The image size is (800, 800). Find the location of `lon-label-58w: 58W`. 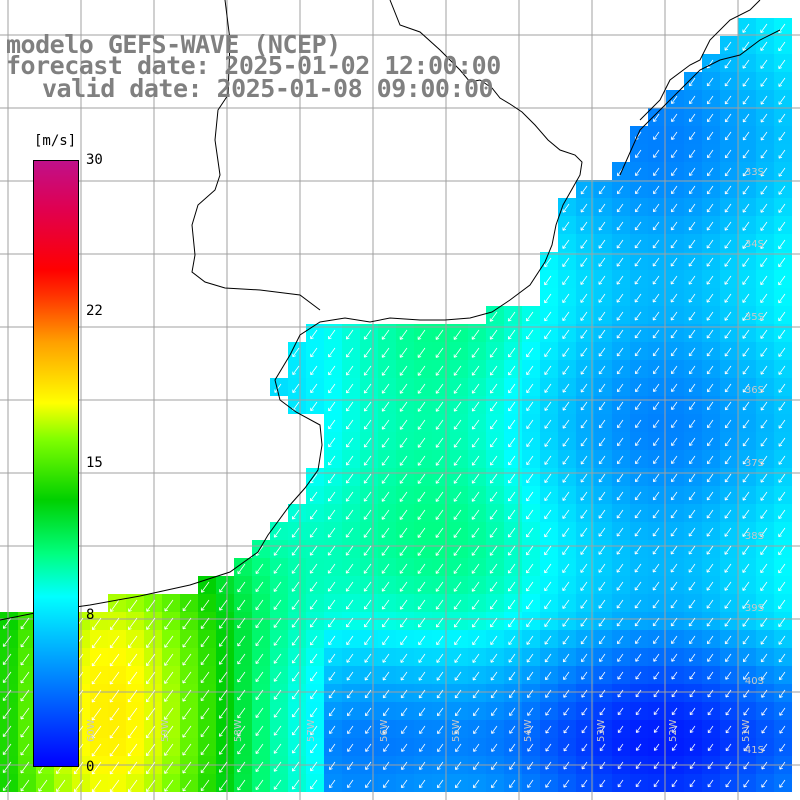

lon-label-58w: 58W is located at coordinates (238, 730).